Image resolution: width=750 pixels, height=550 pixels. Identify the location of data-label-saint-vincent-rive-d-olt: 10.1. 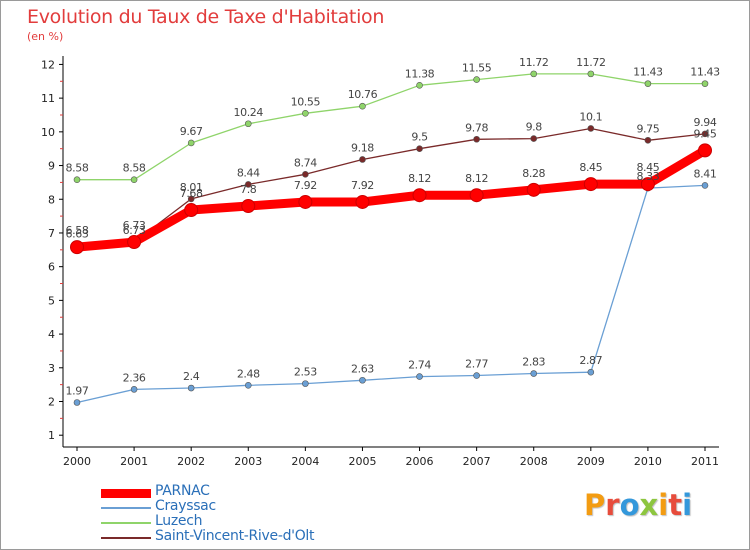
(590, 116).